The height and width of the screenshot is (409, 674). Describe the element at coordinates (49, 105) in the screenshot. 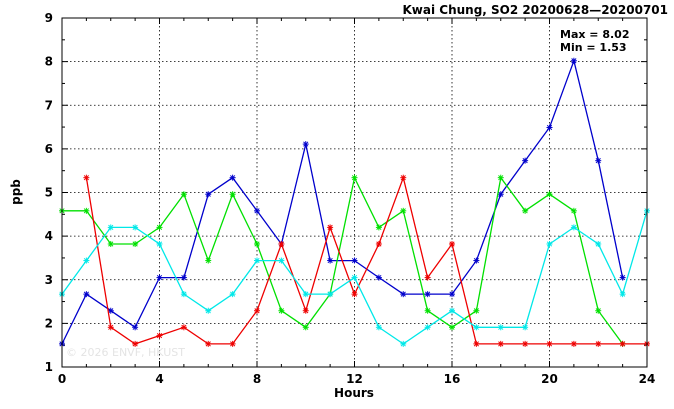

I see `y-tick-label: 7` at that location.